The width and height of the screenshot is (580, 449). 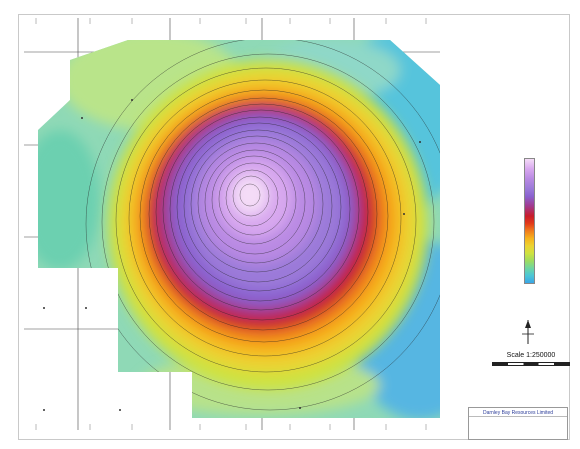 What do you see at coordinates (231, 427) in the screenshot?
I see `grid-ticks-bottom` at bounding box center [231, 427].